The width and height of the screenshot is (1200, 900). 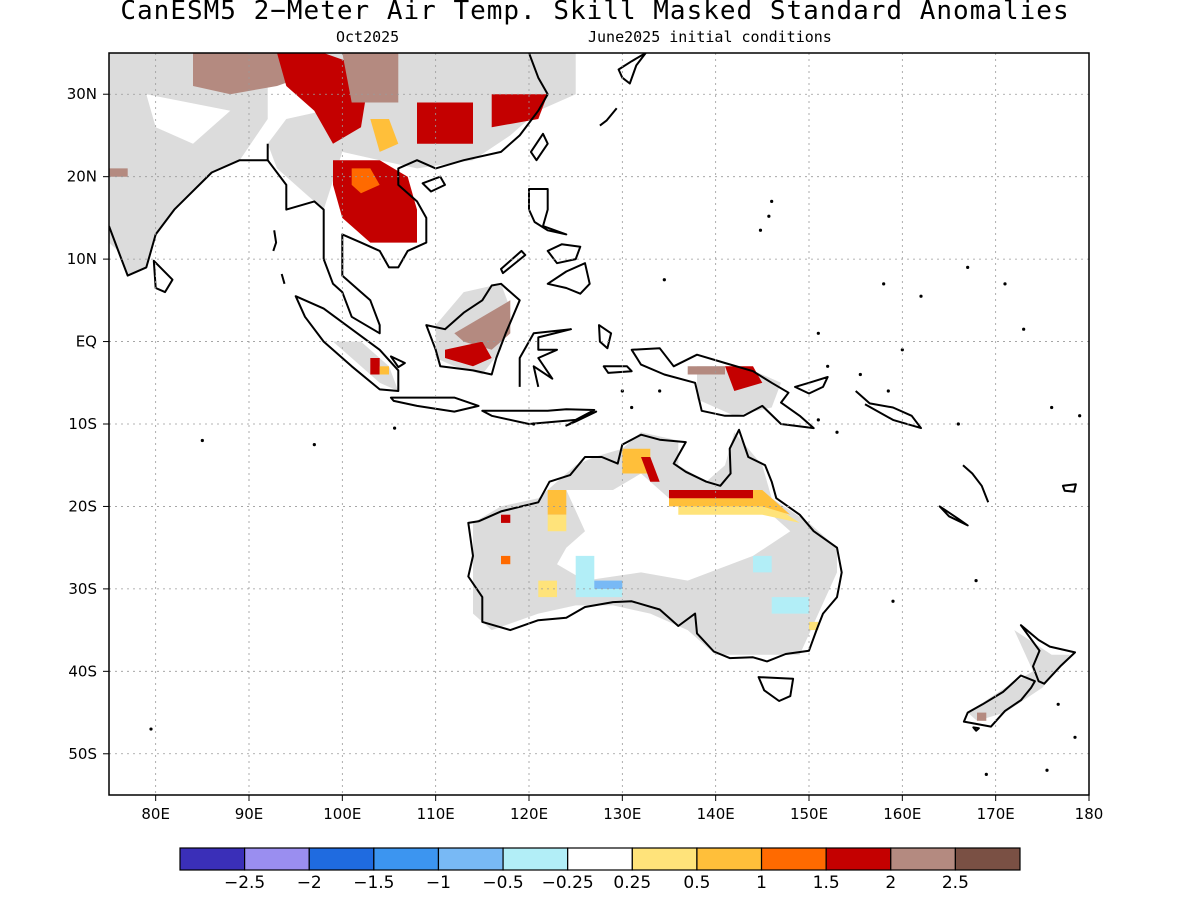 I want to click on anomaly-wa-red, so click(x=506, y=518).